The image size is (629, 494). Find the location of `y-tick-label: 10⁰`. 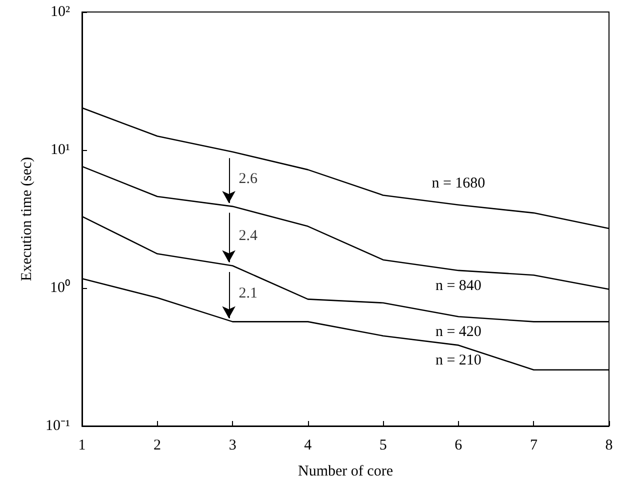

y-tick-label: 10⁰ is located at coordinates (60, 287).